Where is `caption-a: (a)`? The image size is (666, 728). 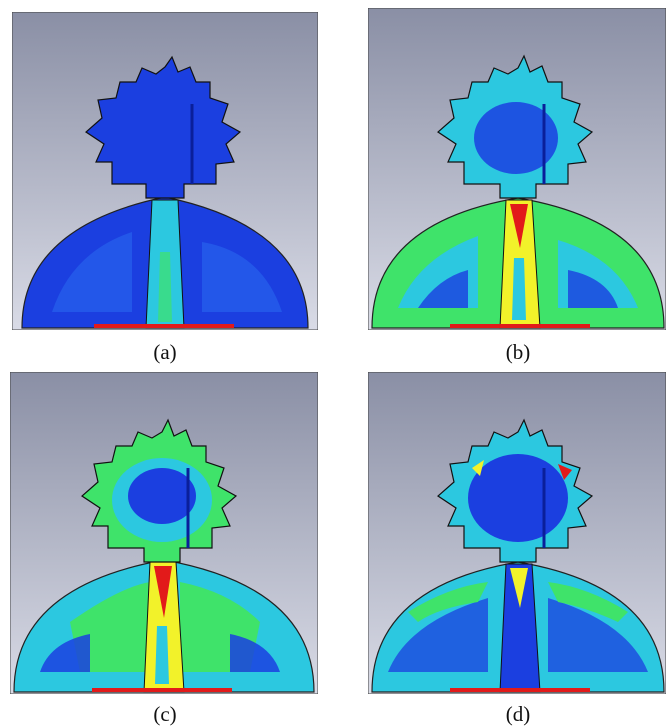
caption-a: (a) is located at coordinates (165, 352).